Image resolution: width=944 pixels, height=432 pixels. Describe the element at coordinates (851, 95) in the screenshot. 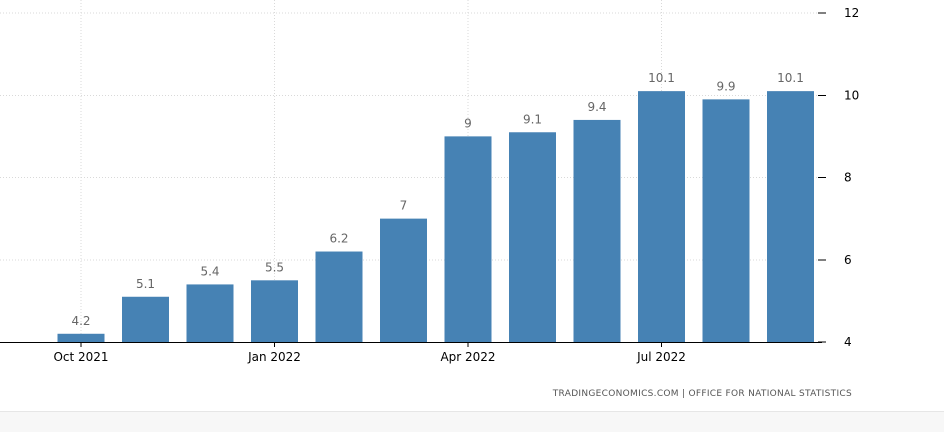

I see `y-tick-label: 10` at that location.